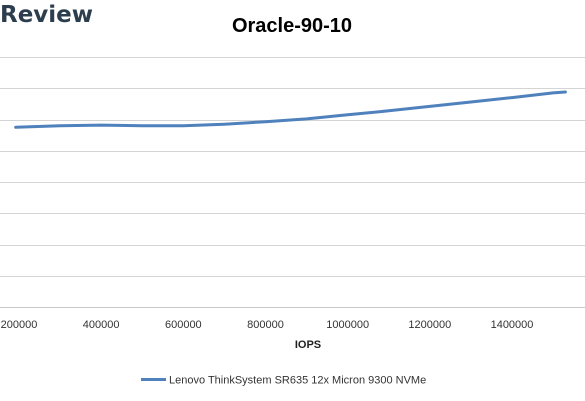 The height and width of the screenshot is (401, 585). What do you see at coordinates (101, 325) in the screenshot?
I see `x-tick-label: 400000` at bounding box center [101, 325].